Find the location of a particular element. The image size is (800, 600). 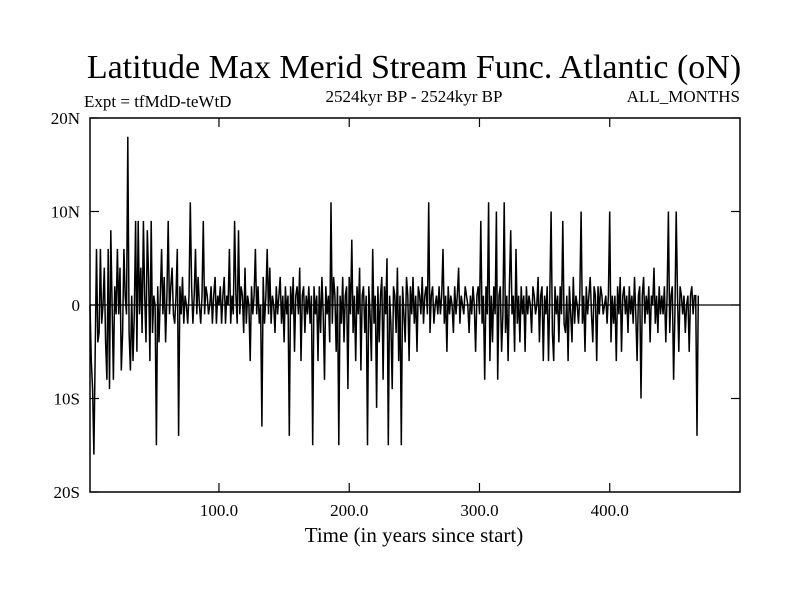

months-label: ALL_MONTHS is located at coordinates (683, 96).